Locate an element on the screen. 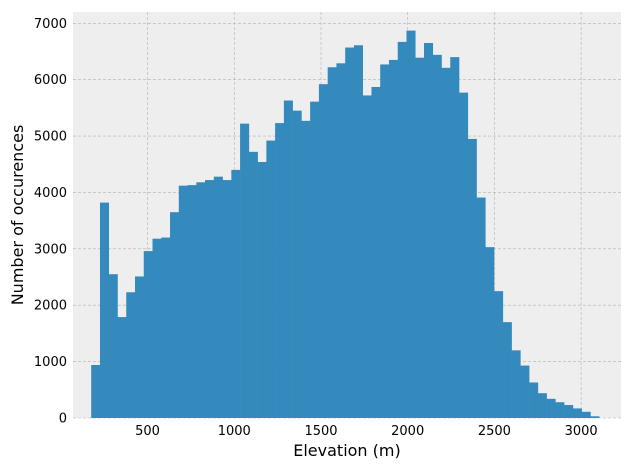 The height and width of the screenshot is (470, 630). x-tick-label: 1000 is located at coordinates (234, 431).